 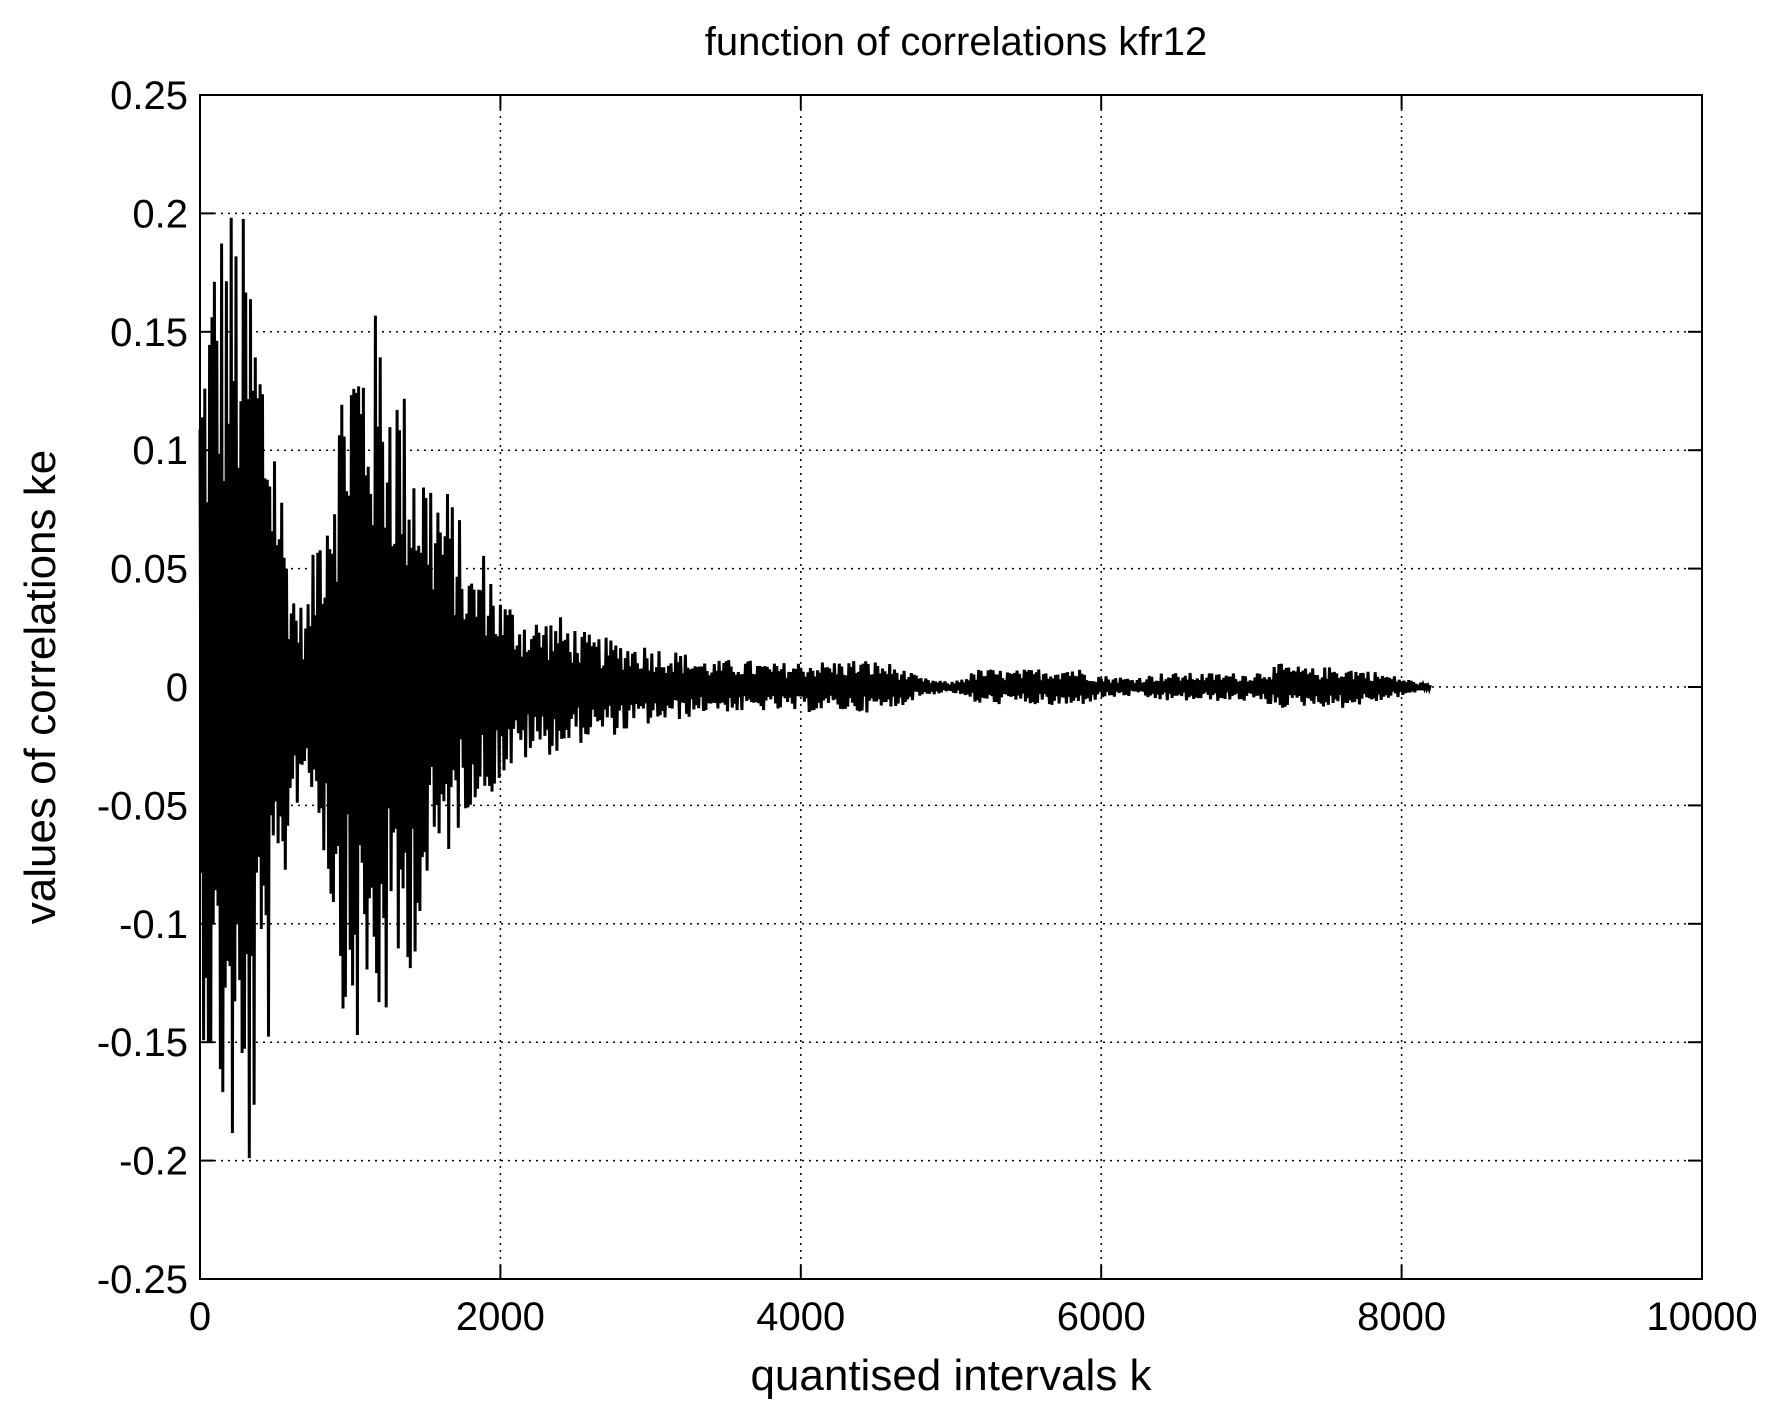 What do you see at coordinates (973, 1317) in the screenshot?
I see `x-tick-labels: 0 2000 4000 6000 8000 10000` at bounding box center [973, 1317].